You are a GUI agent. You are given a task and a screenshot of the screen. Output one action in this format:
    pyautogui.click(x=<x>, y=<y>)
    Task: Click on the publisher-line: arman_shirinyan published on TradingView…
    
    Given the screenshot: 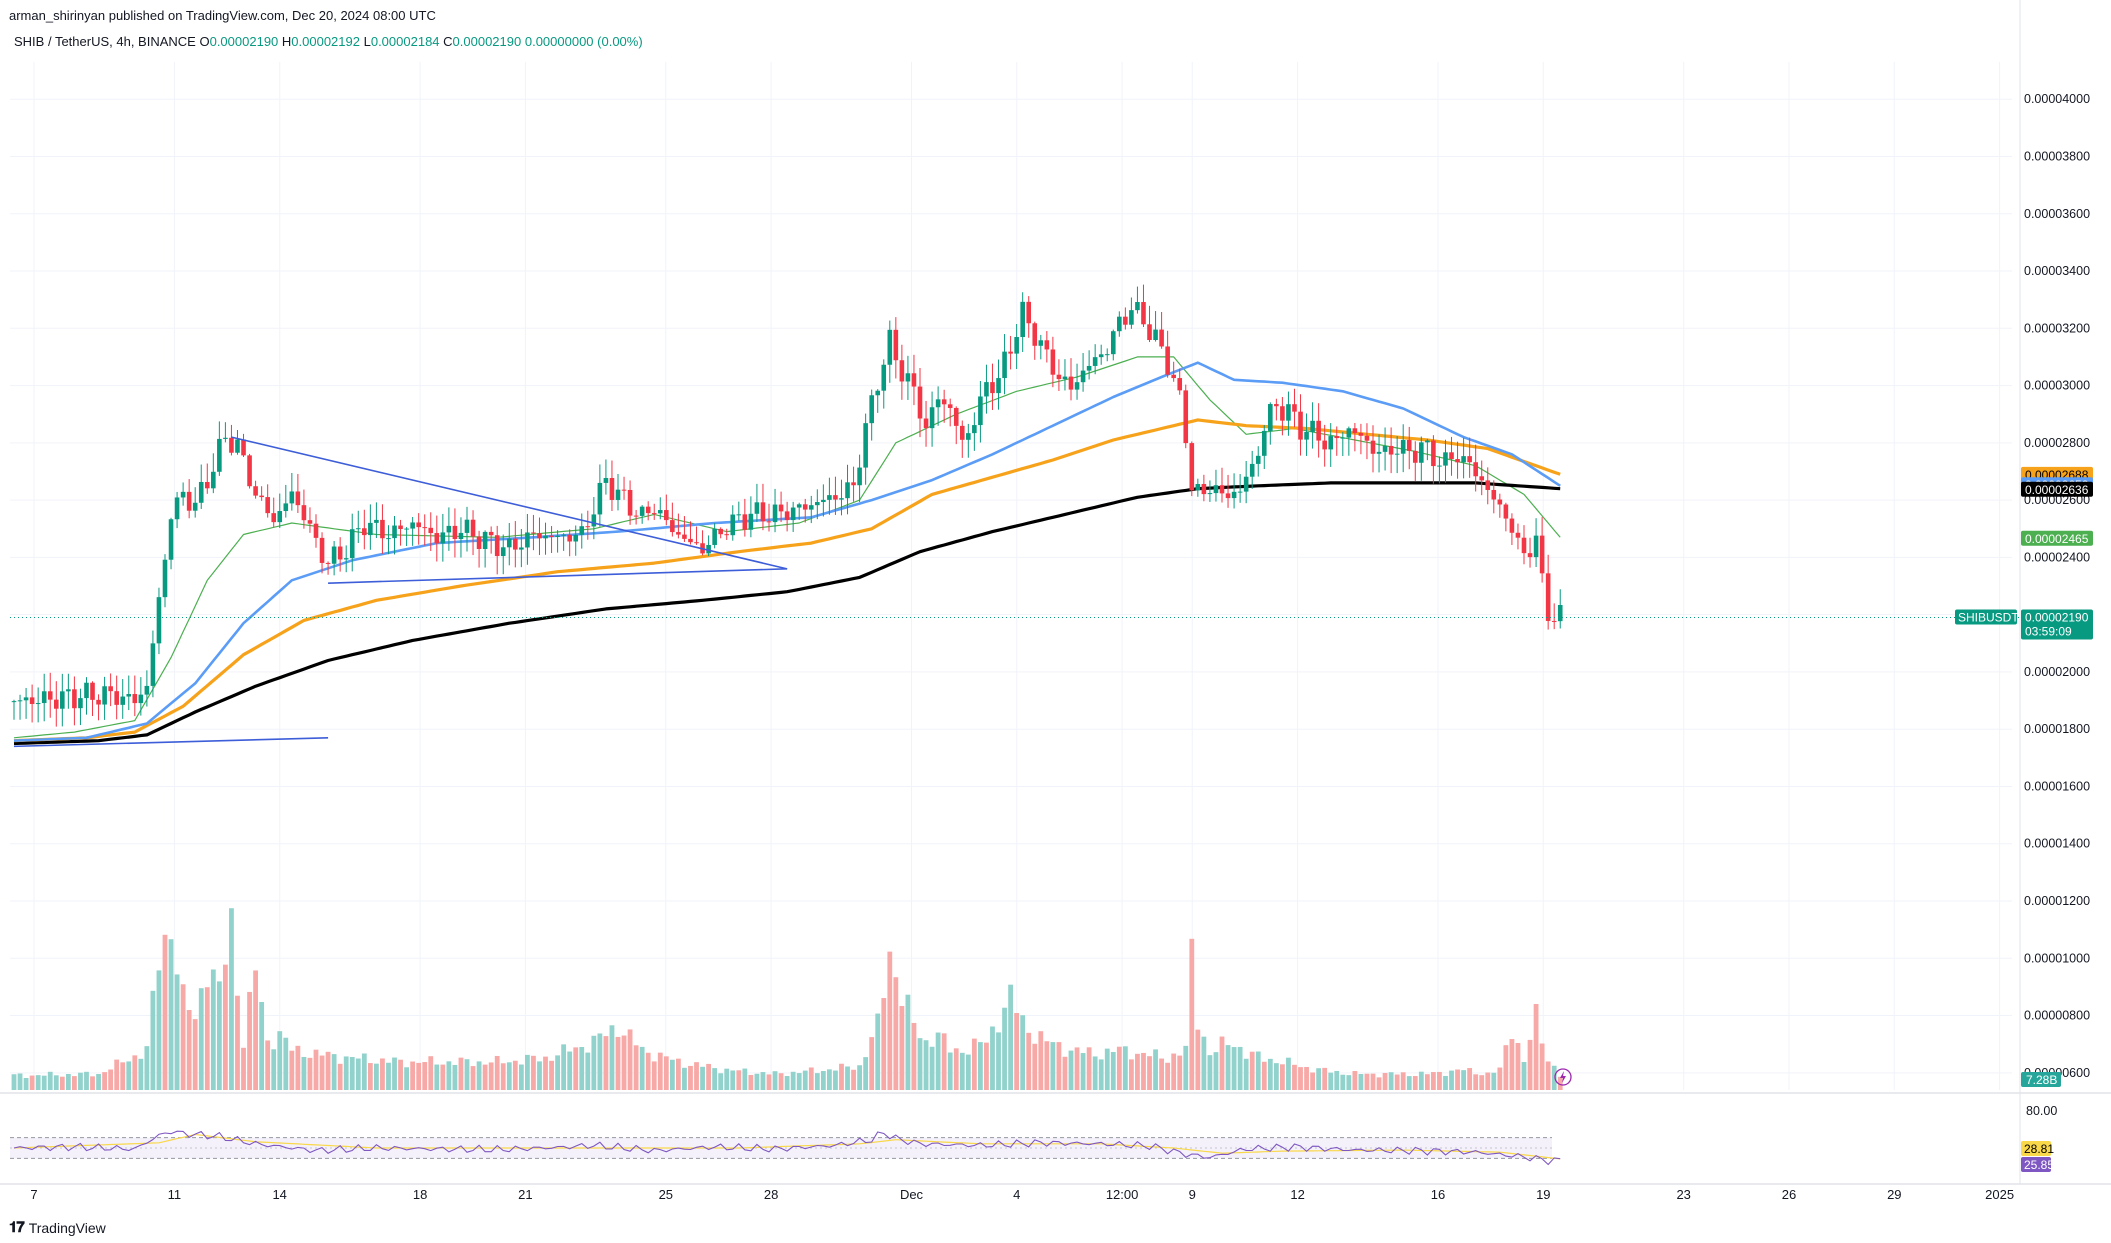 What is the action you would take?
    pyautogui.click(x=222, y=15)
    